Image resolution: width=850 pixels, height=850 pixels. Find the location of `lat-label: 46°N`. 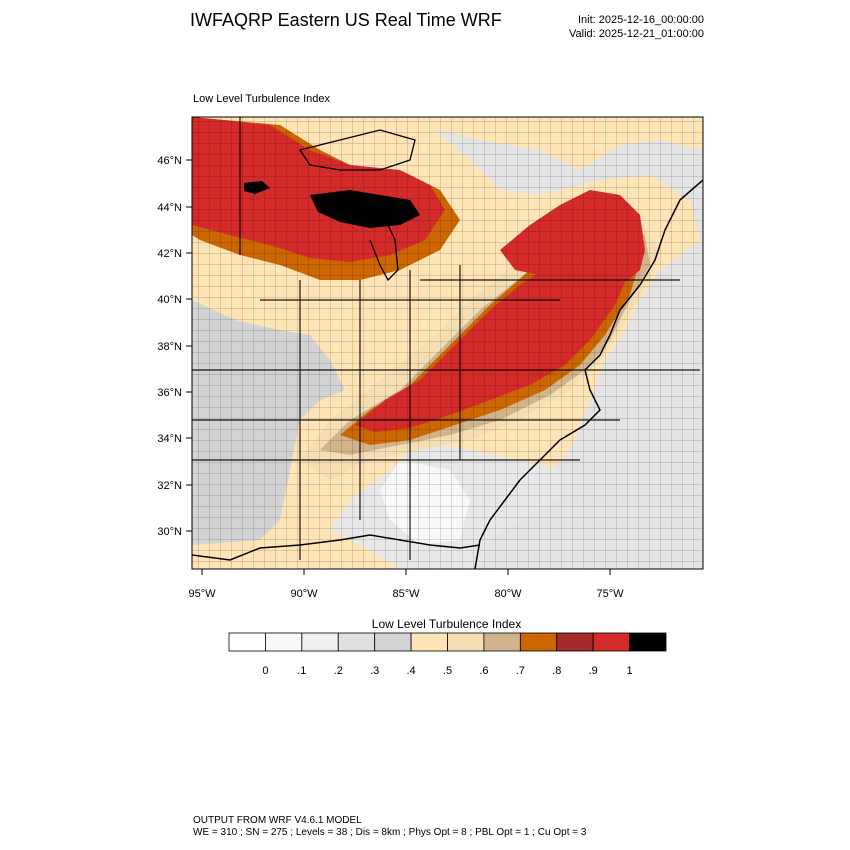

lat-label: 46°N is located at coordinates (169, 161).